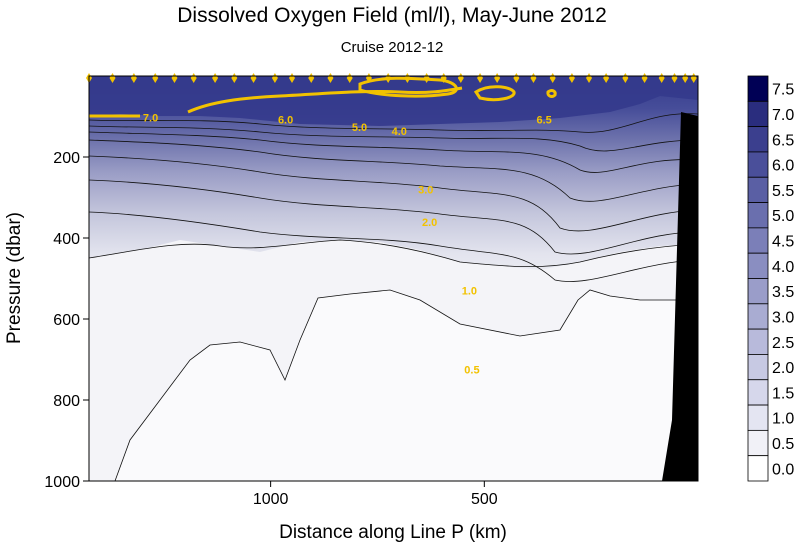 This screenshot has width=808, height=548. I want to click on colorbar-label: 0.0, so click(783, 469).